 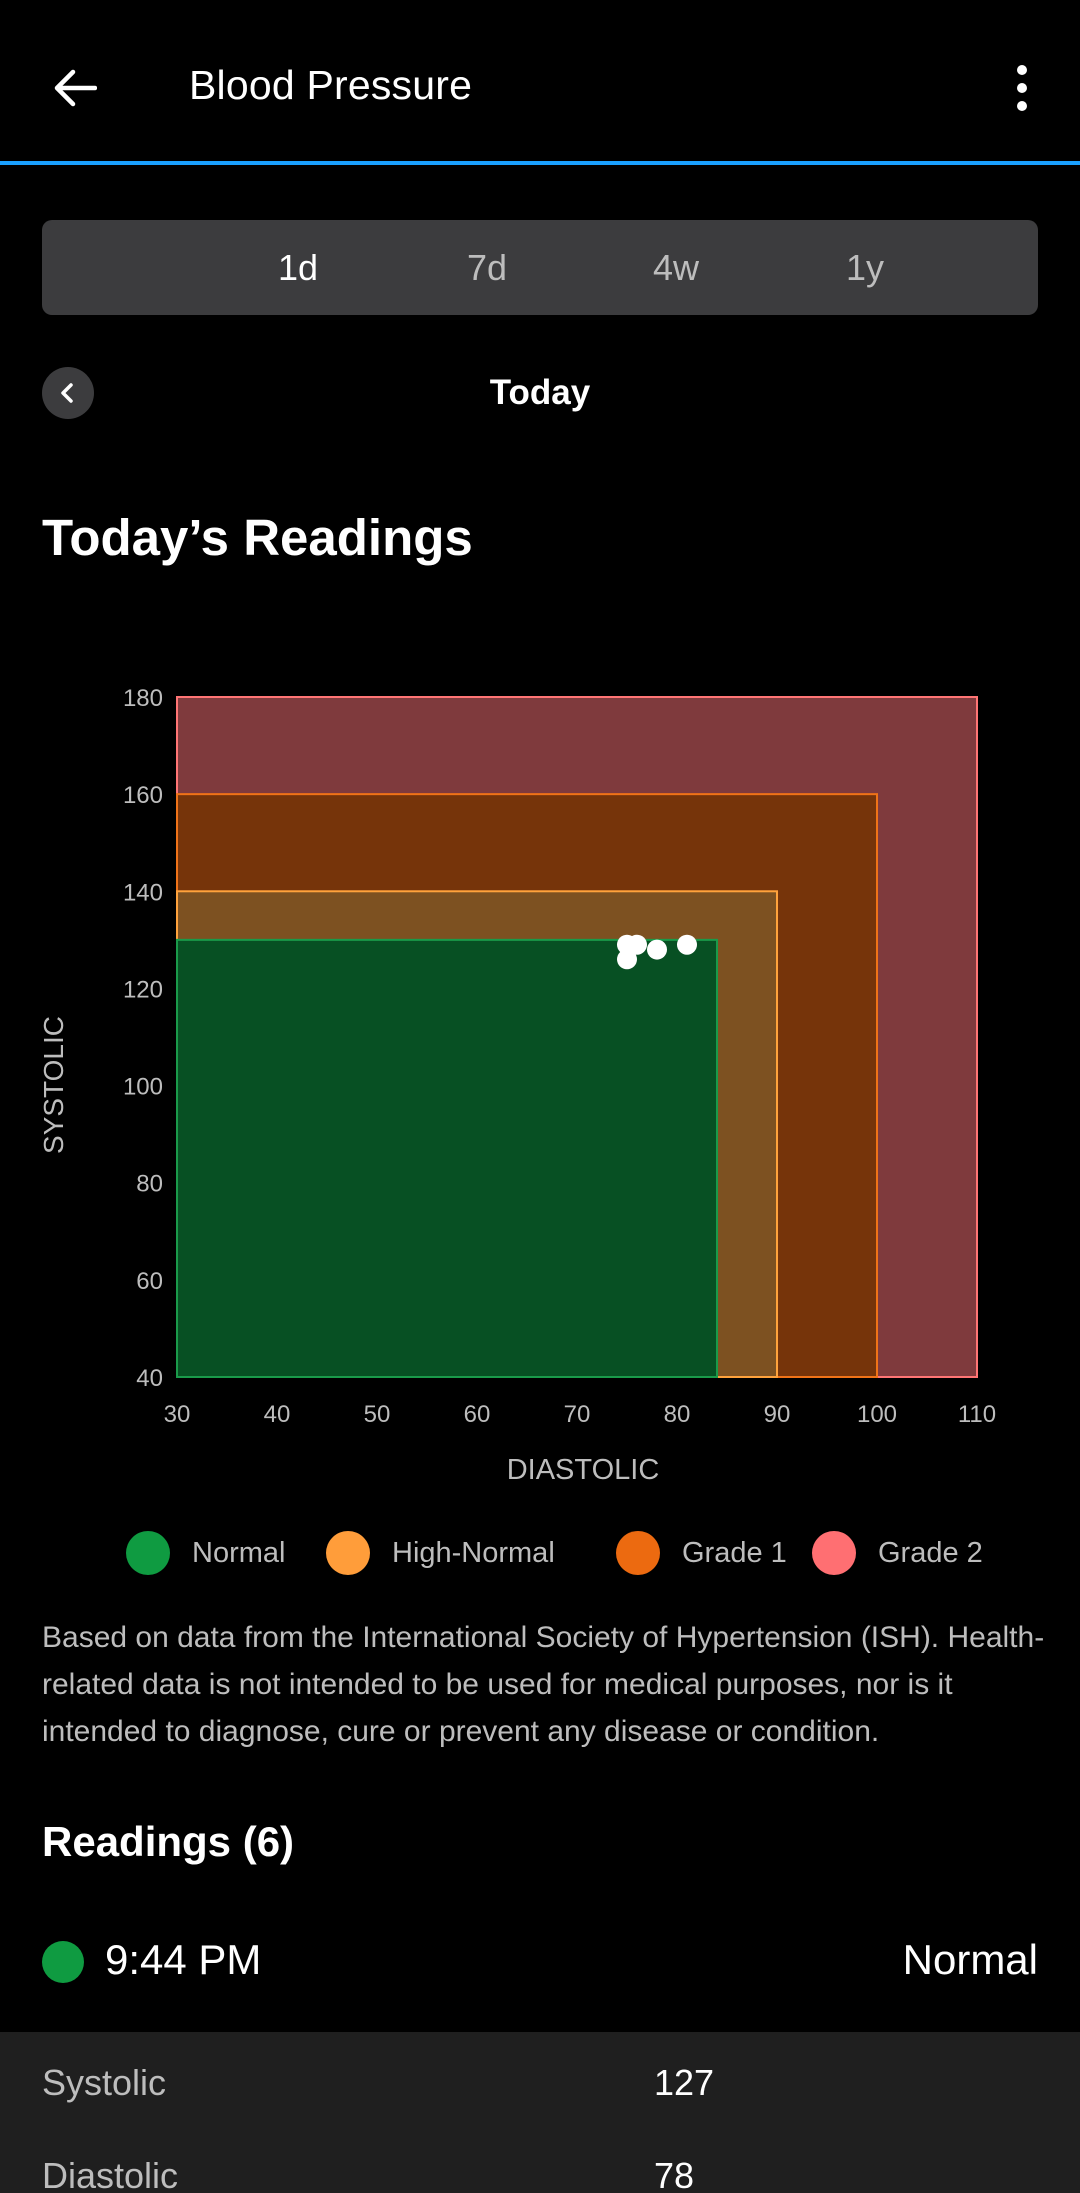 What do you see at coordinates (149, 1184) in the screenshot?
I see `y-tick-label: 80` at bounding box center [149, 1184].